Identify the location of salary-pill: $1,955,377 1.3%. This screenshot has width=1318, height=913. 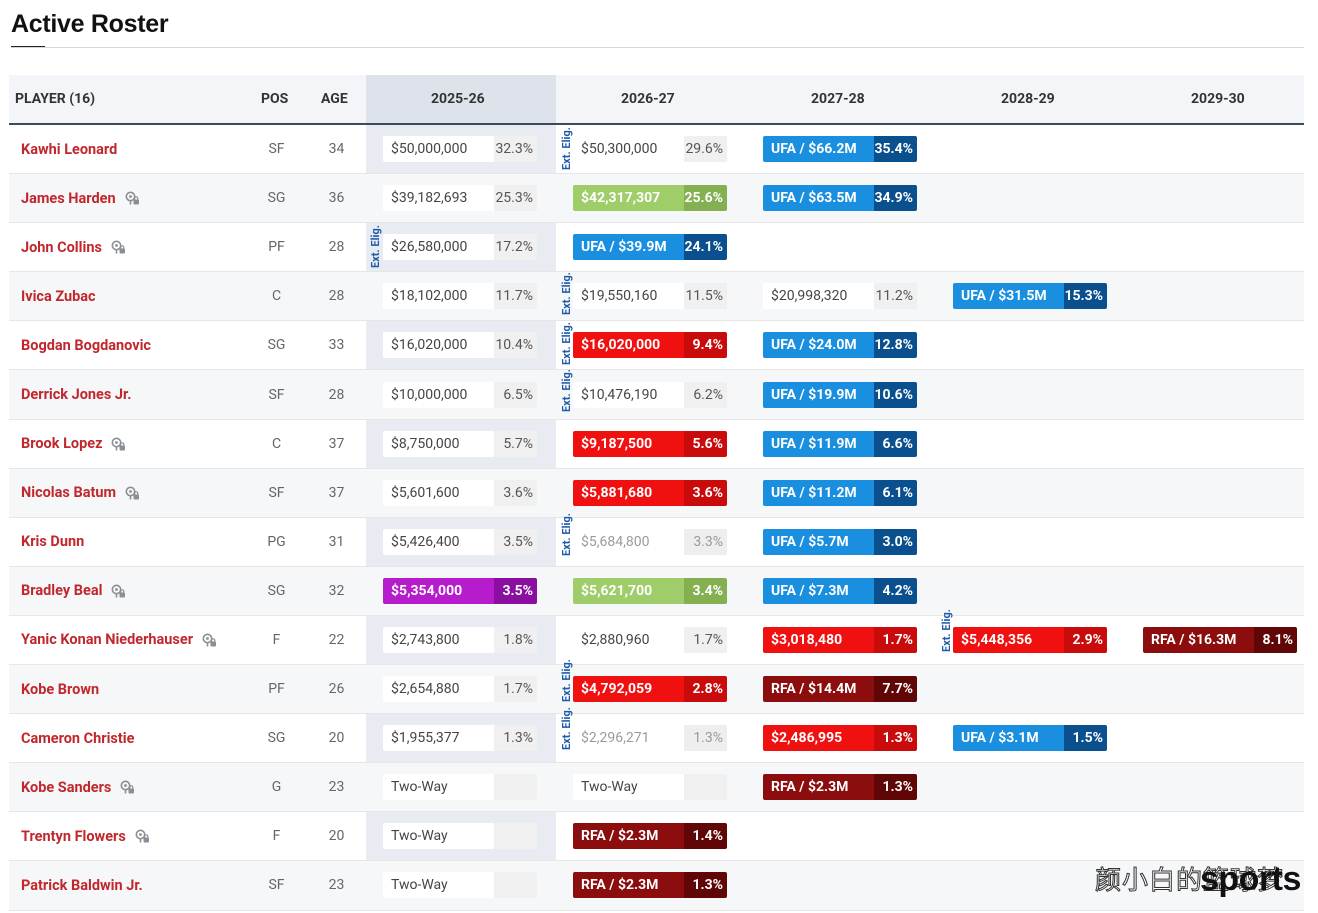
(460, 738).